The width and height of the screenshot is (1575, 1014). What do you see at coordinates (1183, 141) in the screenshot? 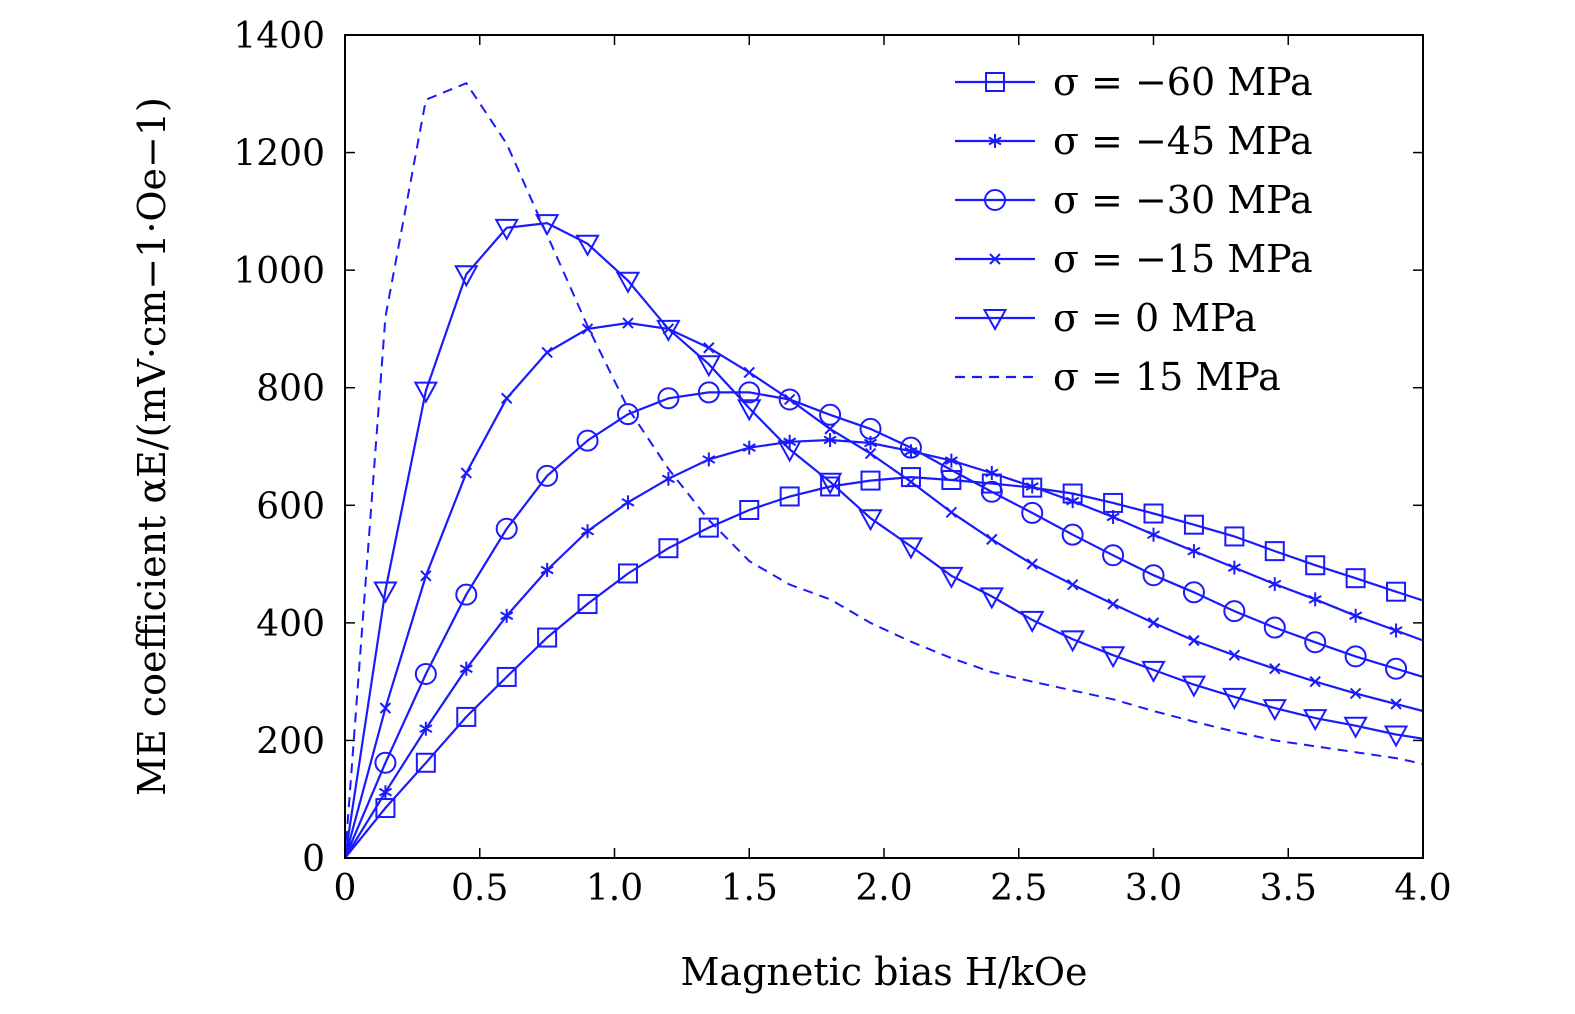
I see `legend-label: σ = −45 MPa` at bounding box center [1183, 141].